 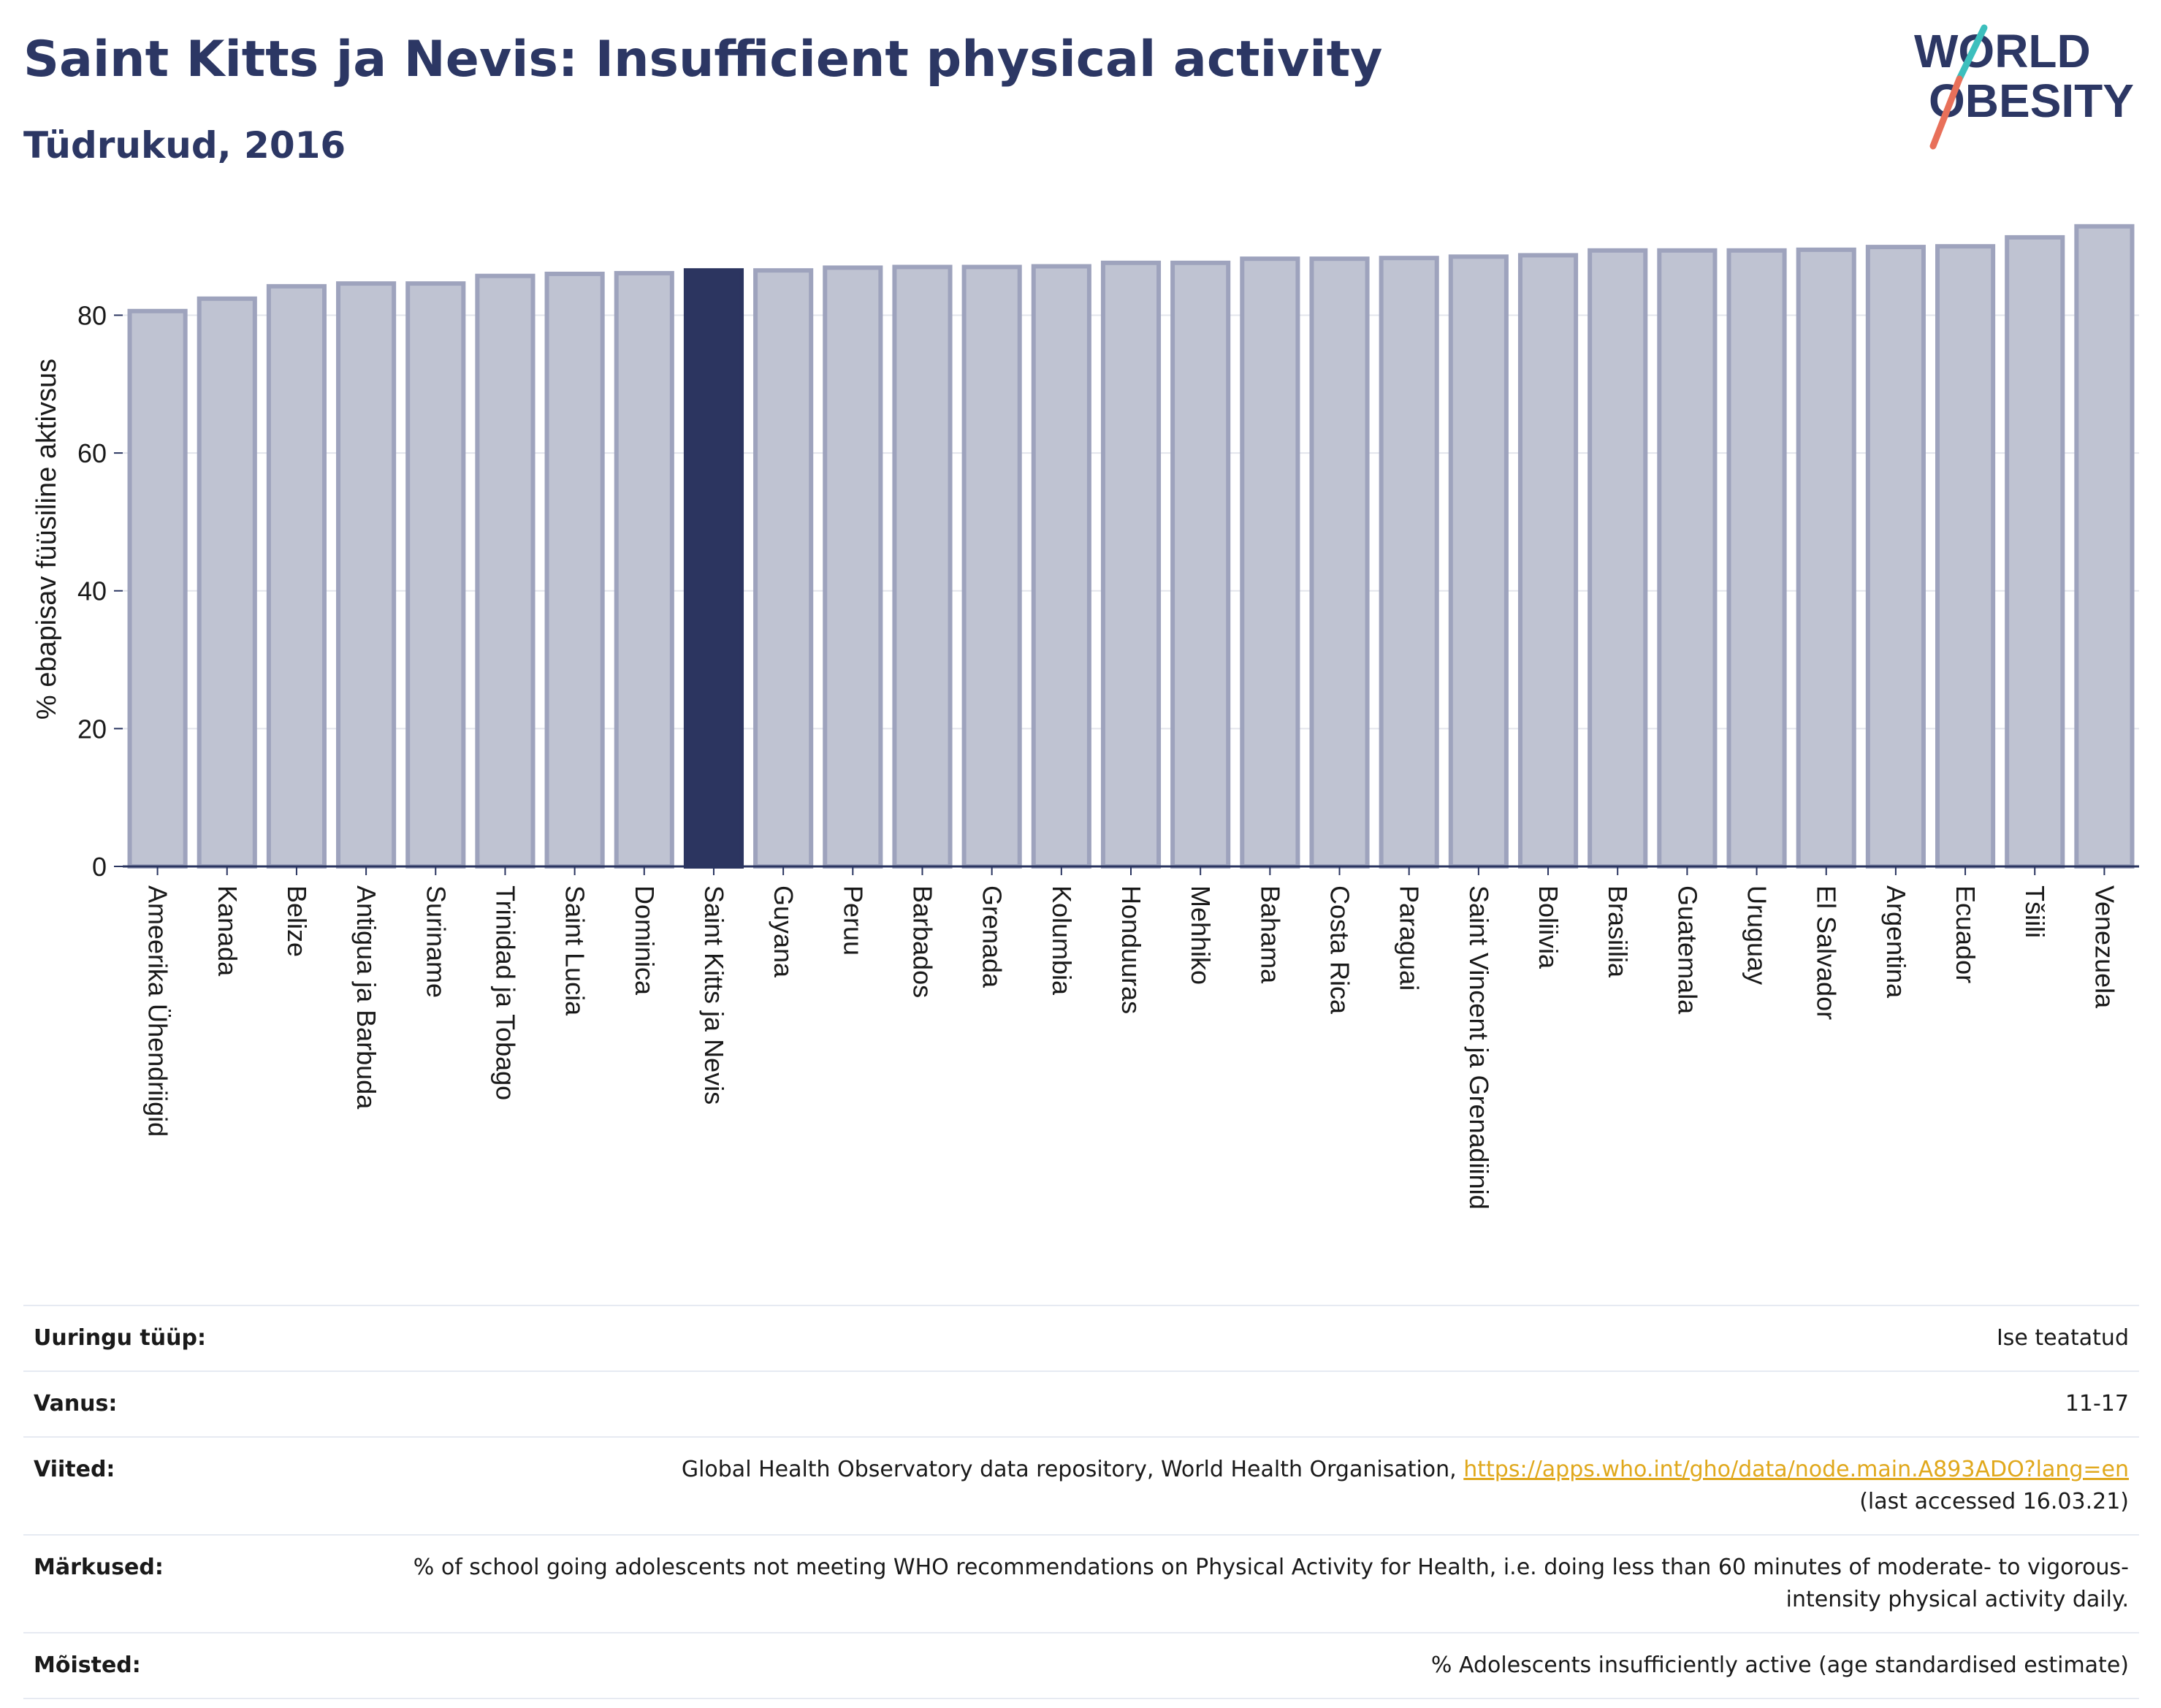 What do you see at coordinates (853, 921) in the screenshot?
I see `x-tick-label: Peruu` at bounding box center [853, 921].